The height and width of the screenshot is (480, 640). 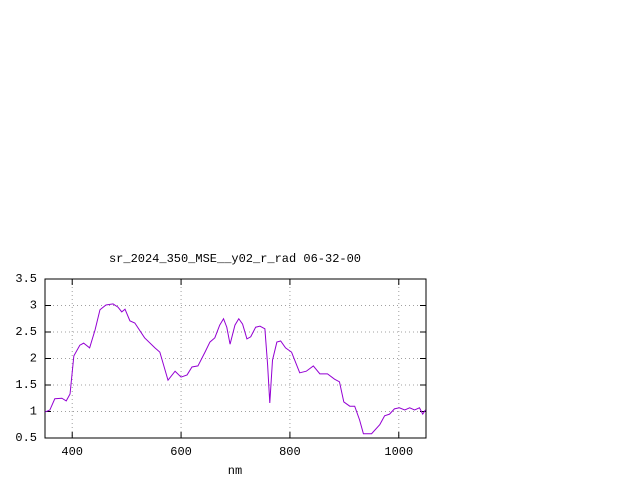 I want to click on y-tick-label: 3, so click(x=33, y=306).